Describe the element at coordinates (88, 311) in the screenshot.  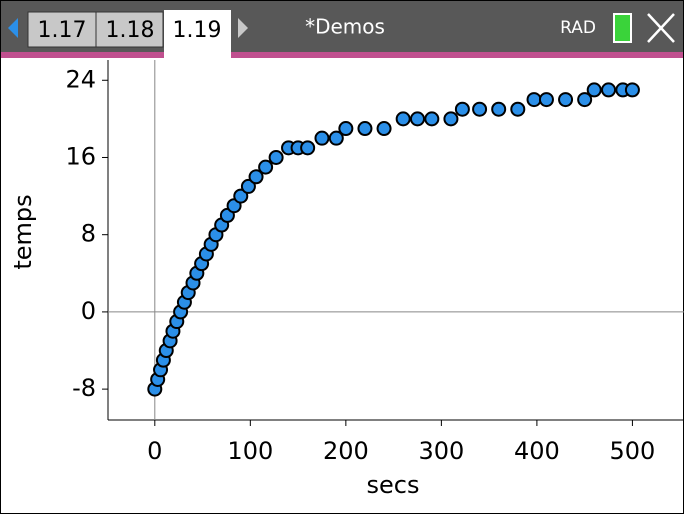
I see `y-tick-label: 0` at that location.